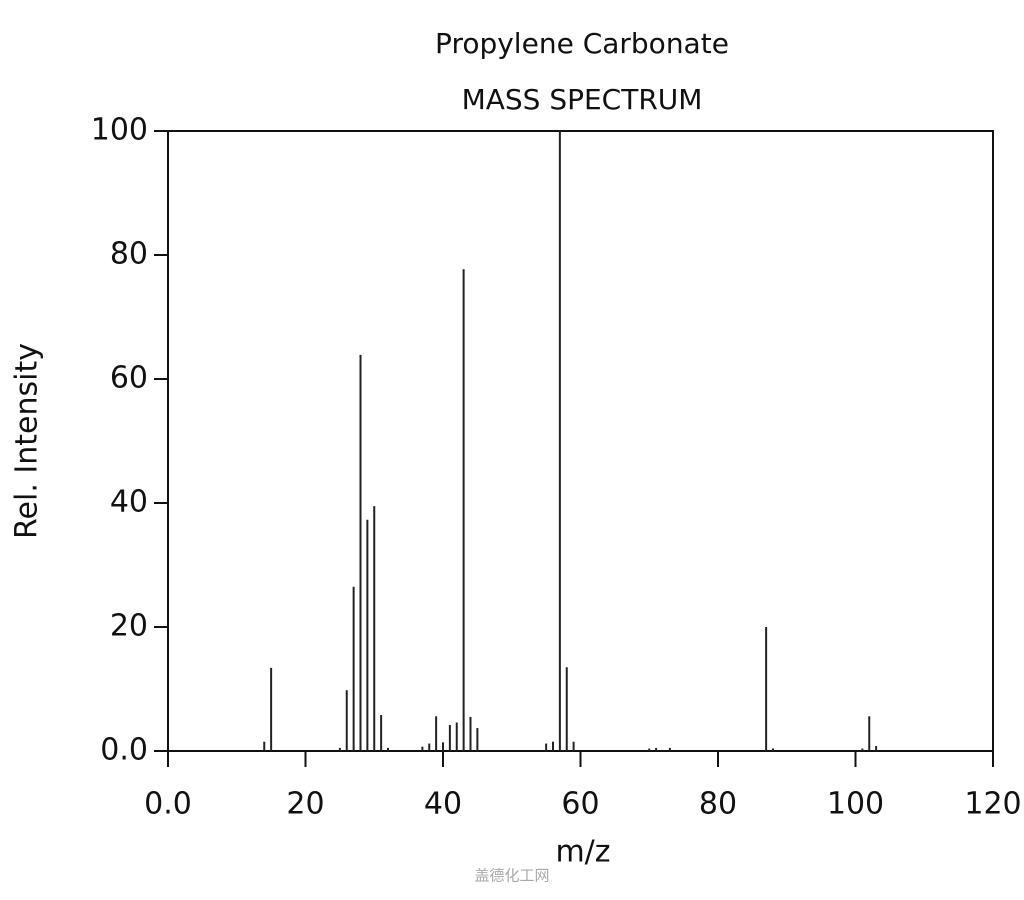 This screenshot has height=900, width=1024. Describe the element at coordinates (582, 852) in the screenshot. I see `x-axis-label: m/z` at that location.